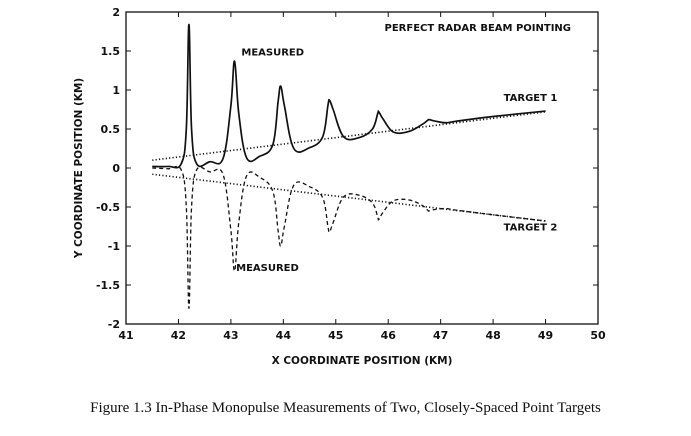  What do you see at coordinates (478, 28) in the screenshot?
I see `chart-title: PERFECT RADAR BEAM POINTING` at bounding box center [478, 28].